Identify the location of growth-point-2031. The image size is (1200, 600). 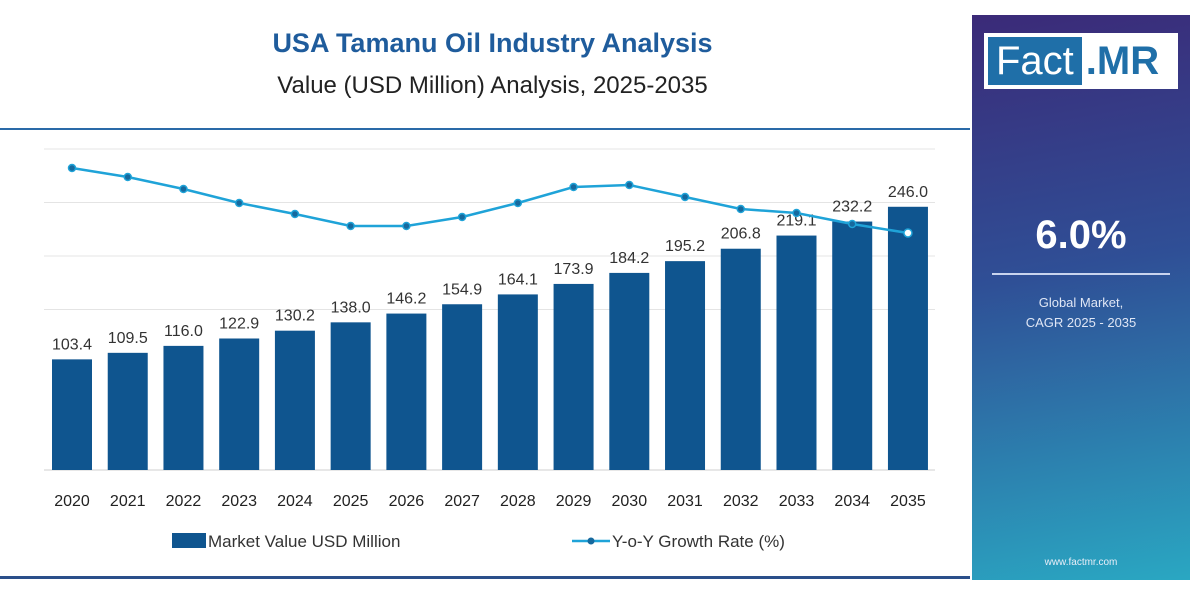
(685, 197).